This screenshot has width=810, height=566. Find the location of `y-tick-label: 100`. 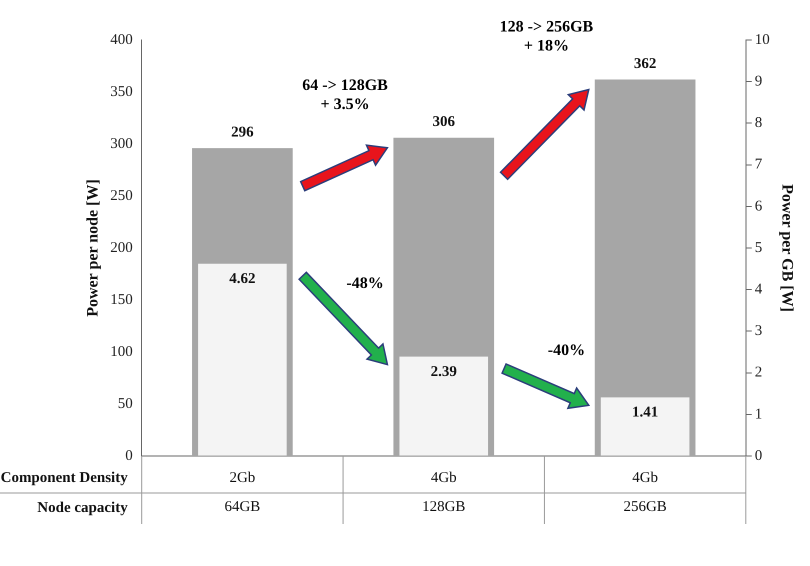

y-tick-label: 100 is located at coordinates (121, 352).